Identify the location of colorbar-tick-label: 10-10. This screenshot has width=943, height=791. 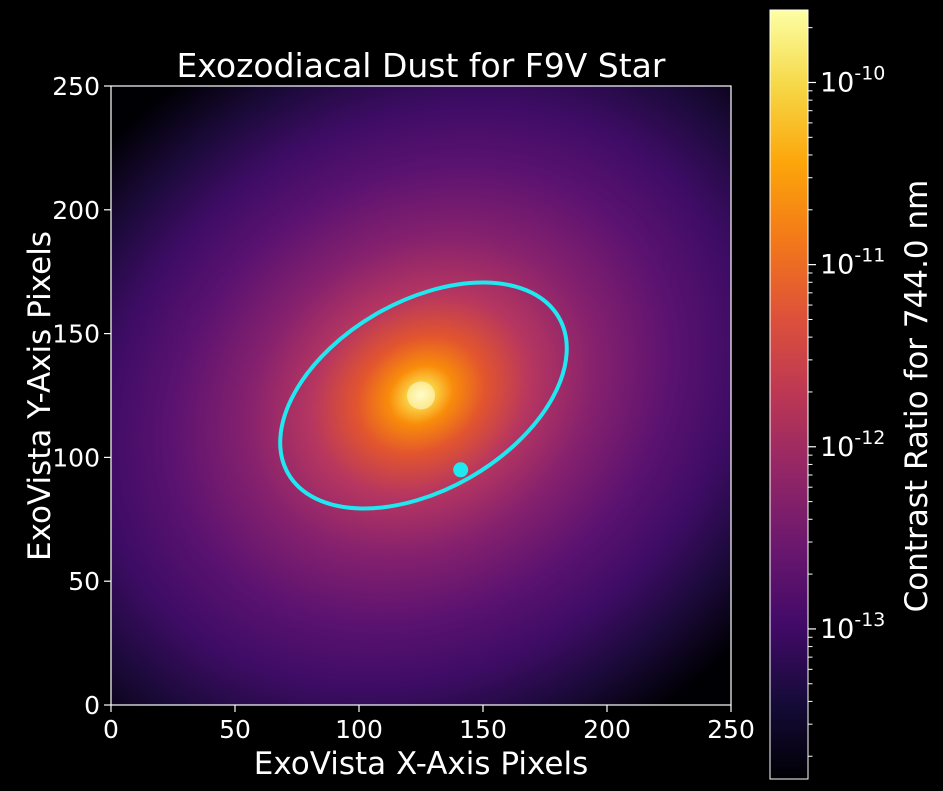
(852, 80).